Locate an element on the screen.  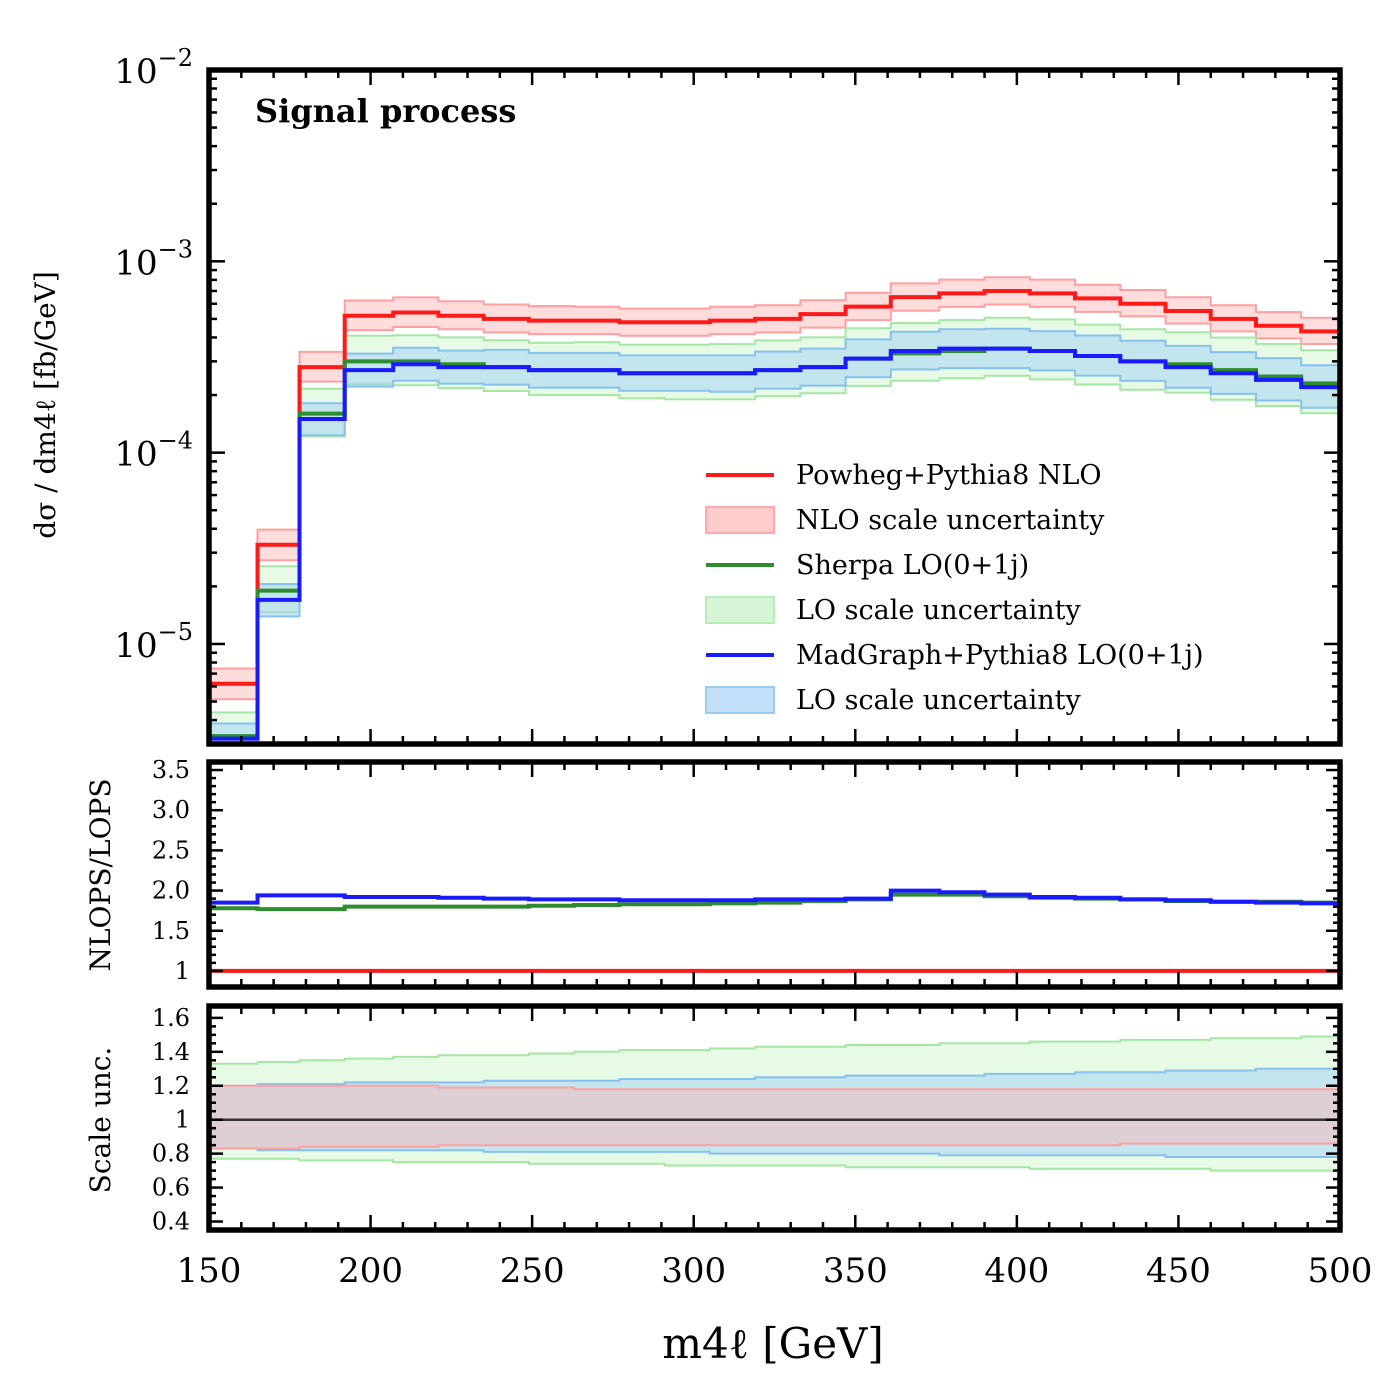
scale-ylabel: Scale unc. is located at coordinates (100, 1120).